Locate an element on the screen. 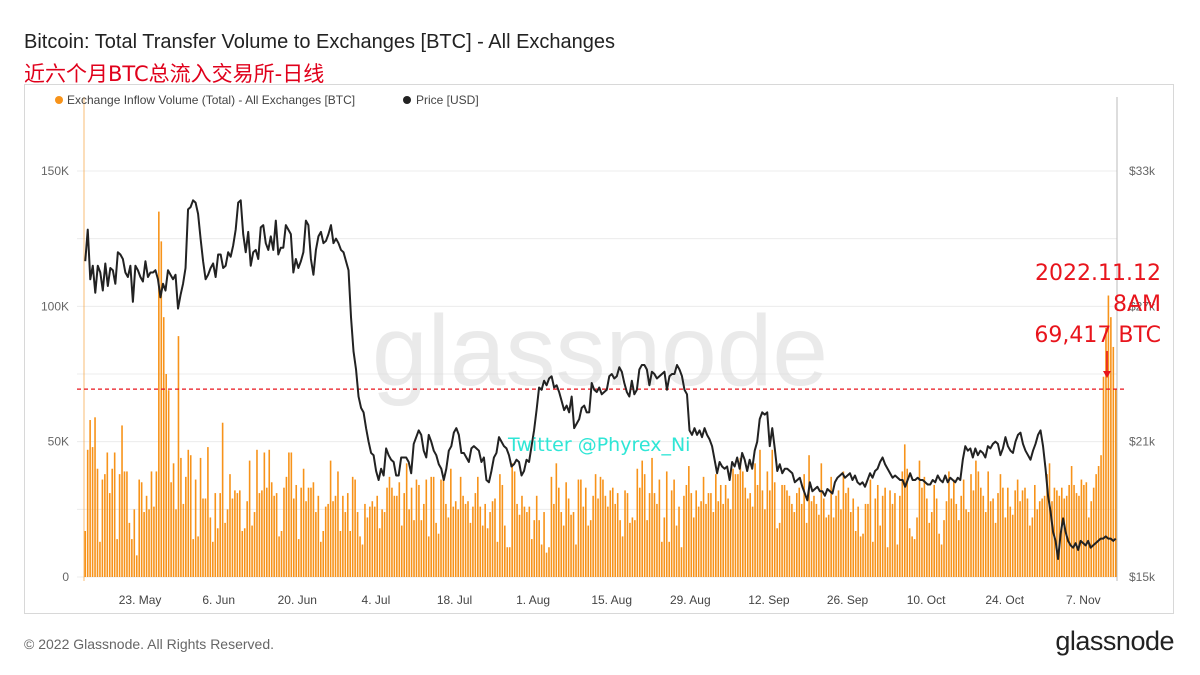  x-tick-label: 6. Jun is located at coordinates (218, 600).